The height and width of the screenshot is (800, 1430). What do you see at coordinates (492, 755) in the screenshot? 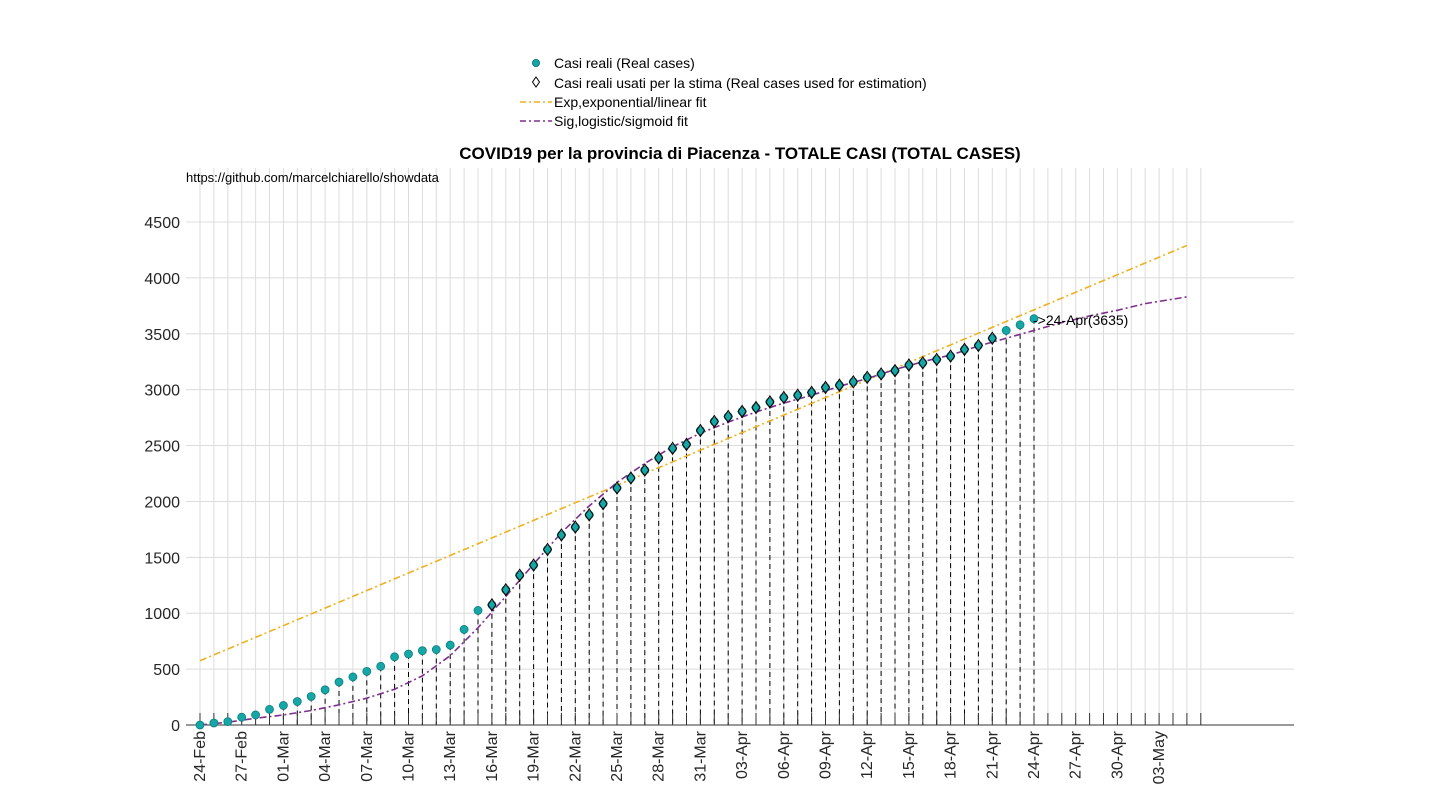
I see `x-tick-label: 16-Mar` at bounding box center [492, 755].